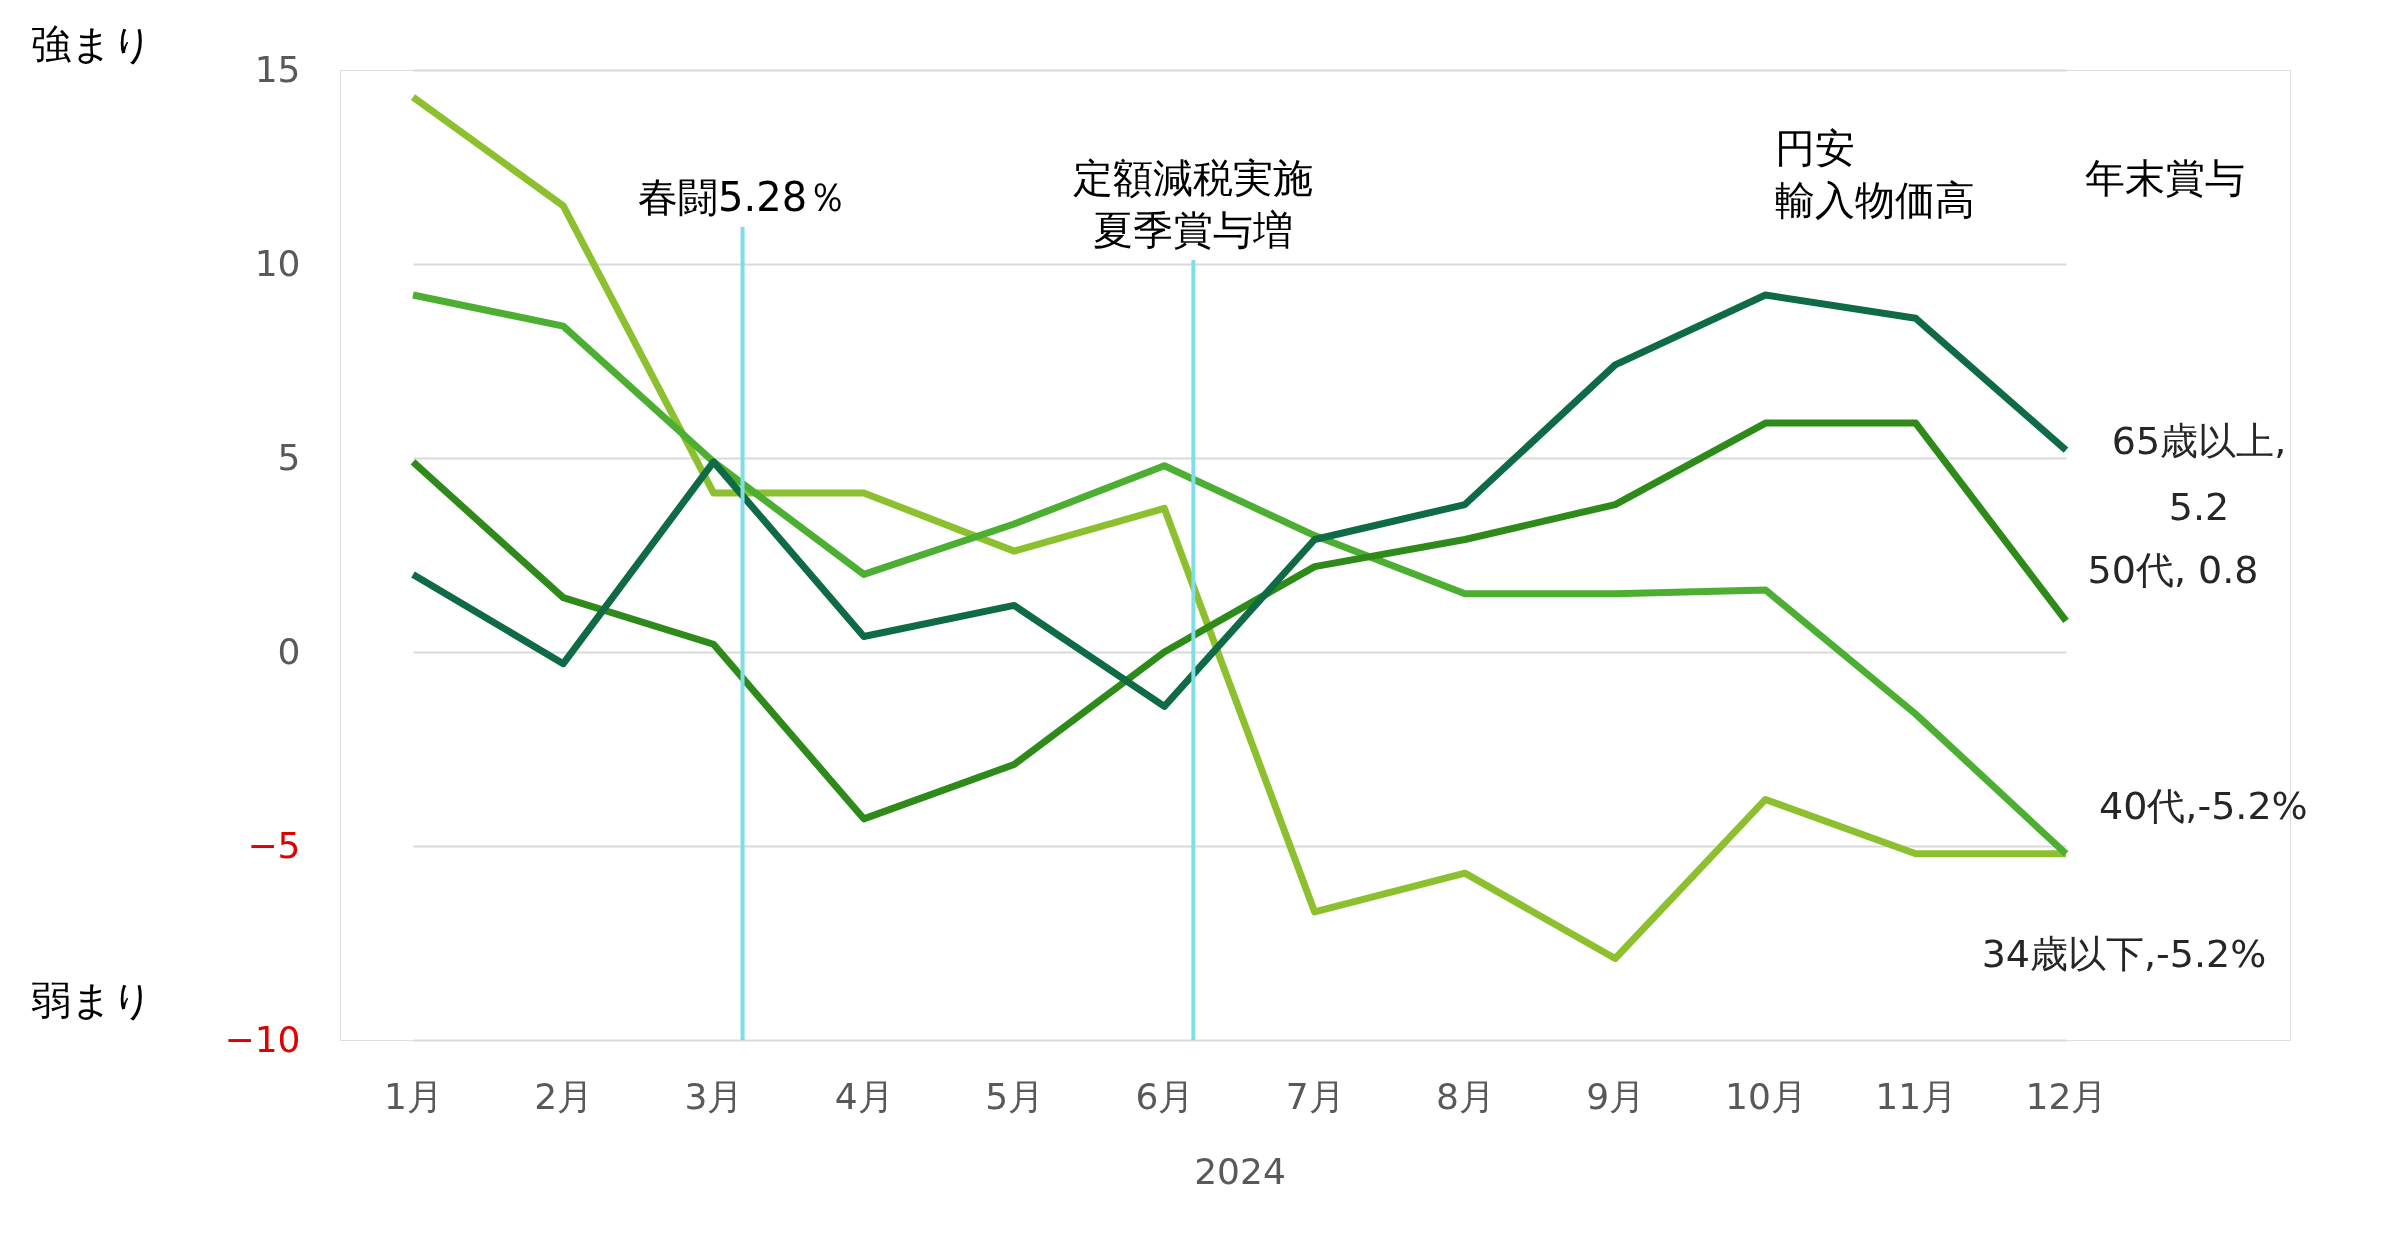  What do you see at coordinates (262, 1039) in the screenshot?
I see `y-tick-label: −10` at bounding box center [262, 1039].